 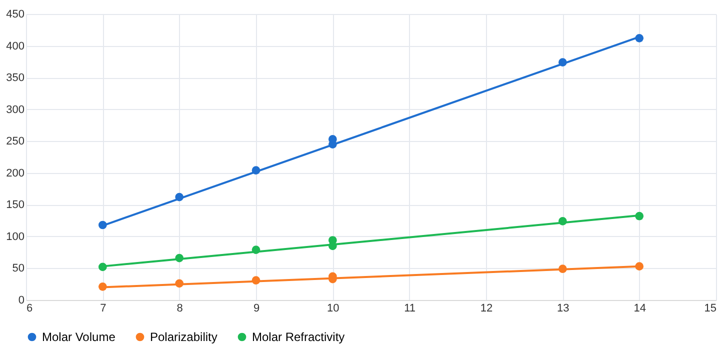 I want to click on y-tick-label: 300, so click(x=15, y=110).